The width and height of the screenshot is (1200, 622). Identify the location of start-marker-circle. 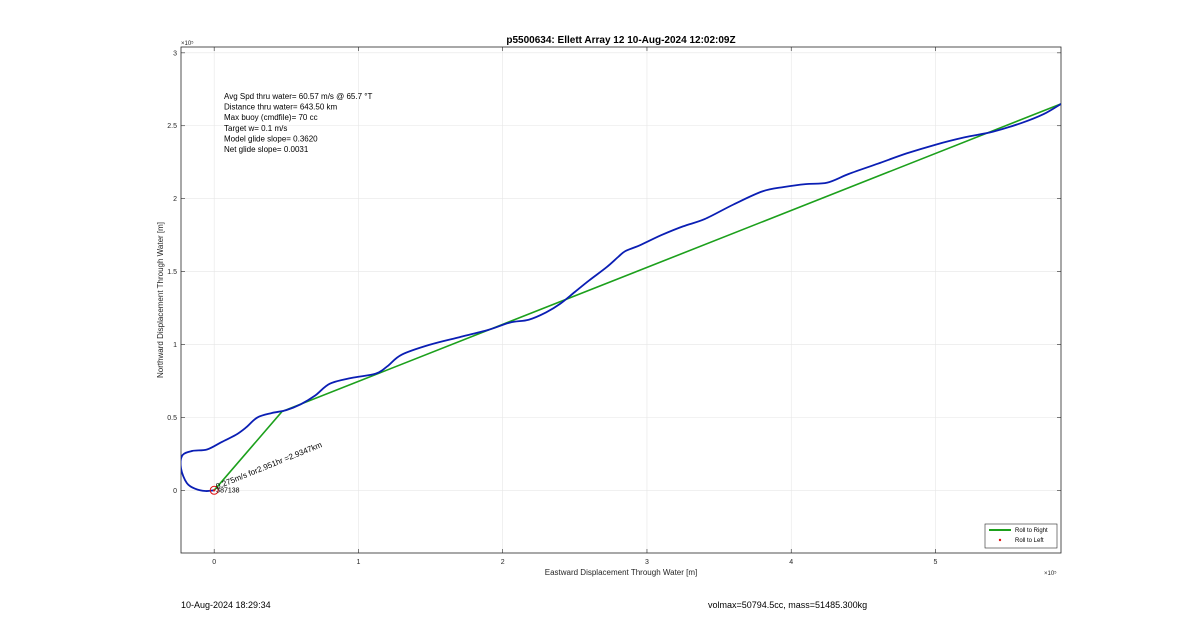
(214, 490).